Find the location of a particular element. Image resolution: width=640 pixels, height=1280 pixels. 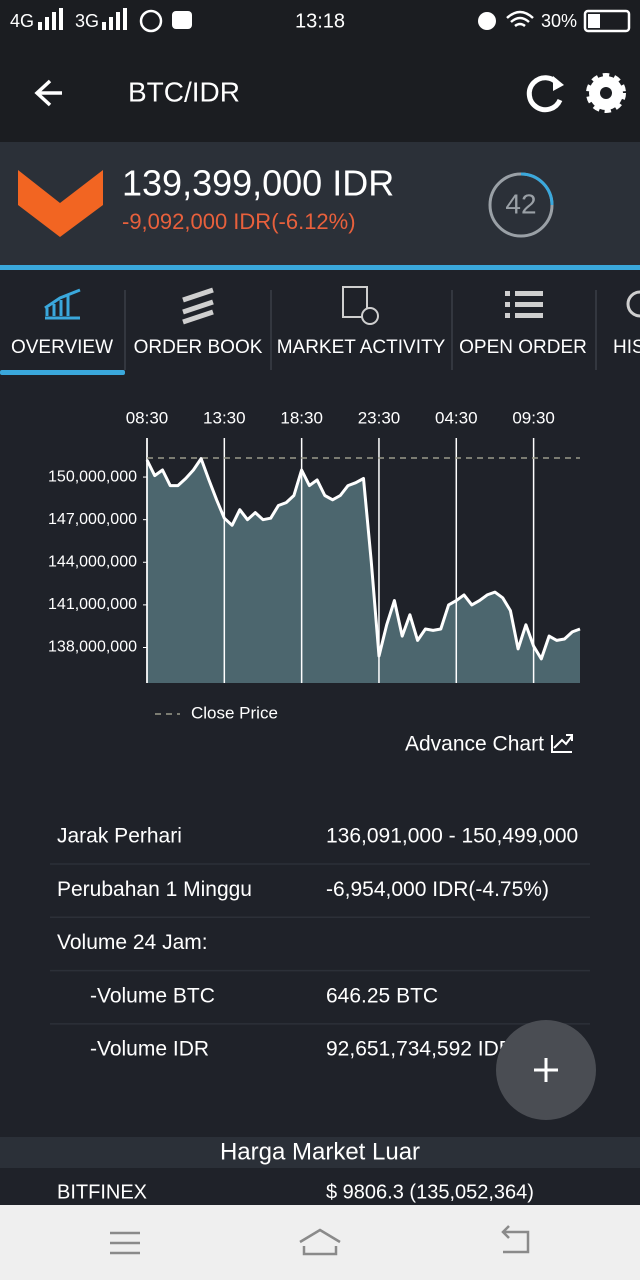

y-tick-label: 144,000,000 is located at coordinates (92, 561).